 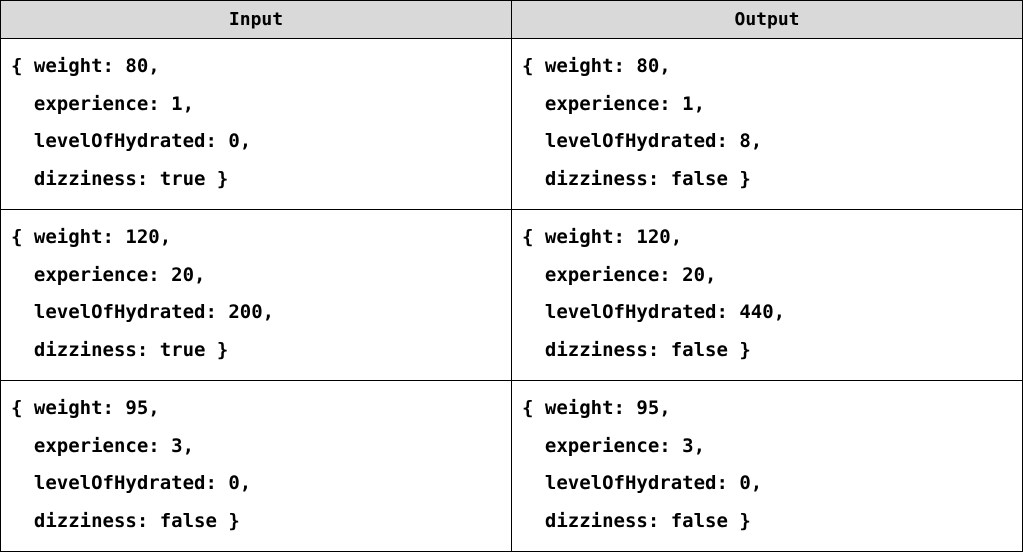 What do you see at coordinates (143, 312) in the screenshot?
I see `code-line: levelOfHydrated: 200,` at bounding box center [143, 312].